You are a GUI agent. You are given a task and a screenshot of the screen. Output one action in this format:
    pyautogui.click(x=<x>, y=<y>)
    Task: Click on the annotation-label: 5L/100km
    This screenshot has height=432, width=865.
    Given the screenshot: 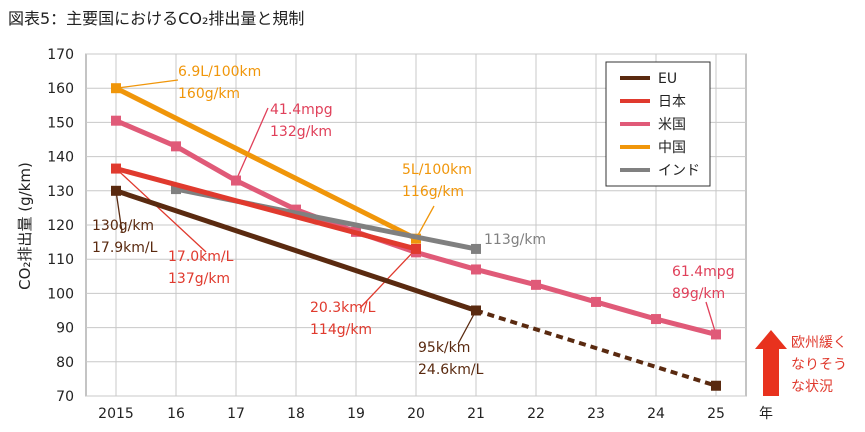 What is the action you would take?
    pyautogui.click(x=437, y=170)
    